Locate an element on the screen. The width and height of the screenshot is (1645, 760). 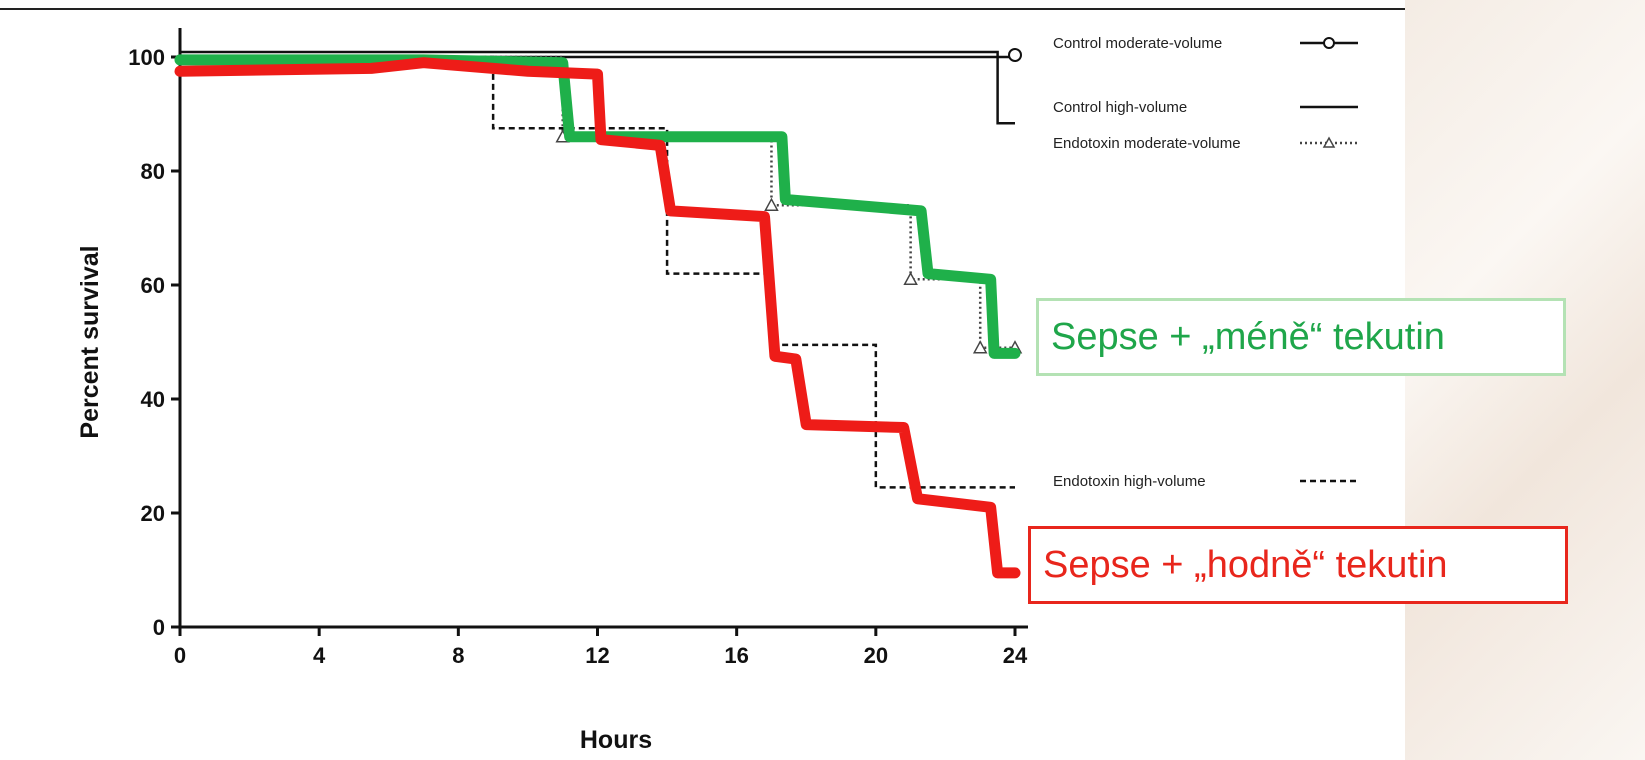
x-tick-label: 4 is located at coordinates (319, 655).